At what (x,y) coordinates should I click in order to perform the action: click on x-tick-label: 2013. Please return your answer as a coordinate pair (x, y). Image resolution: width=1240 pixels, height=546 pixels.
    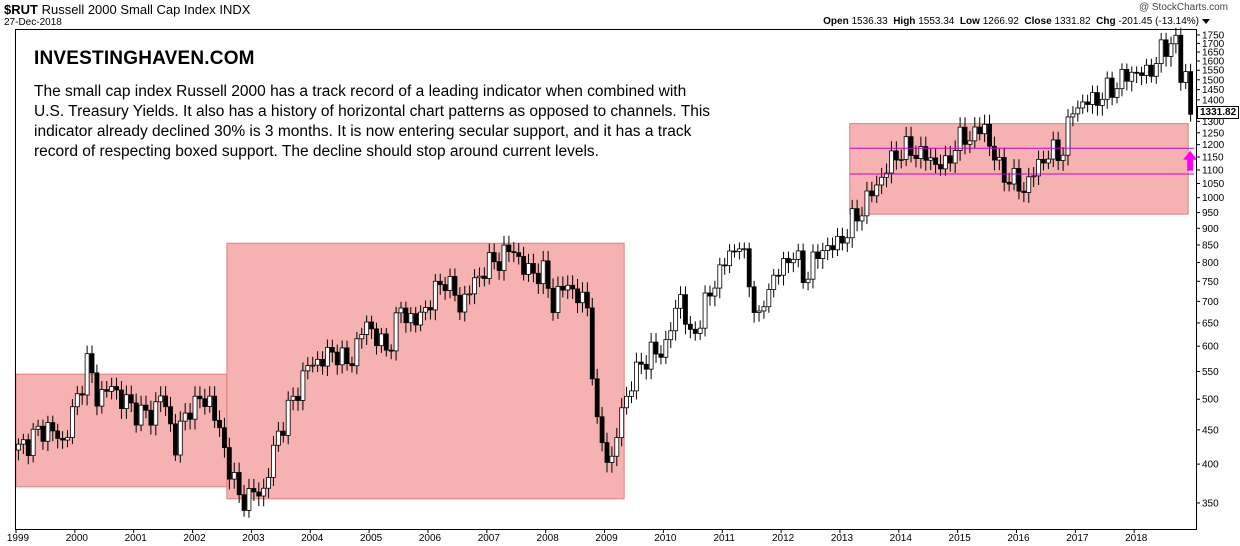
    Looking at the image, I should click on (842, 538).